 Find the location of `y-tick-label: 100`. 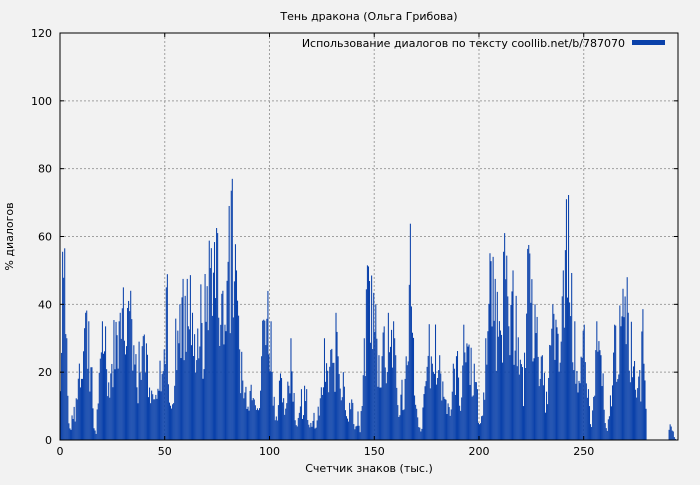

y-tick-label: 100 is located at coordinates (41, 101).